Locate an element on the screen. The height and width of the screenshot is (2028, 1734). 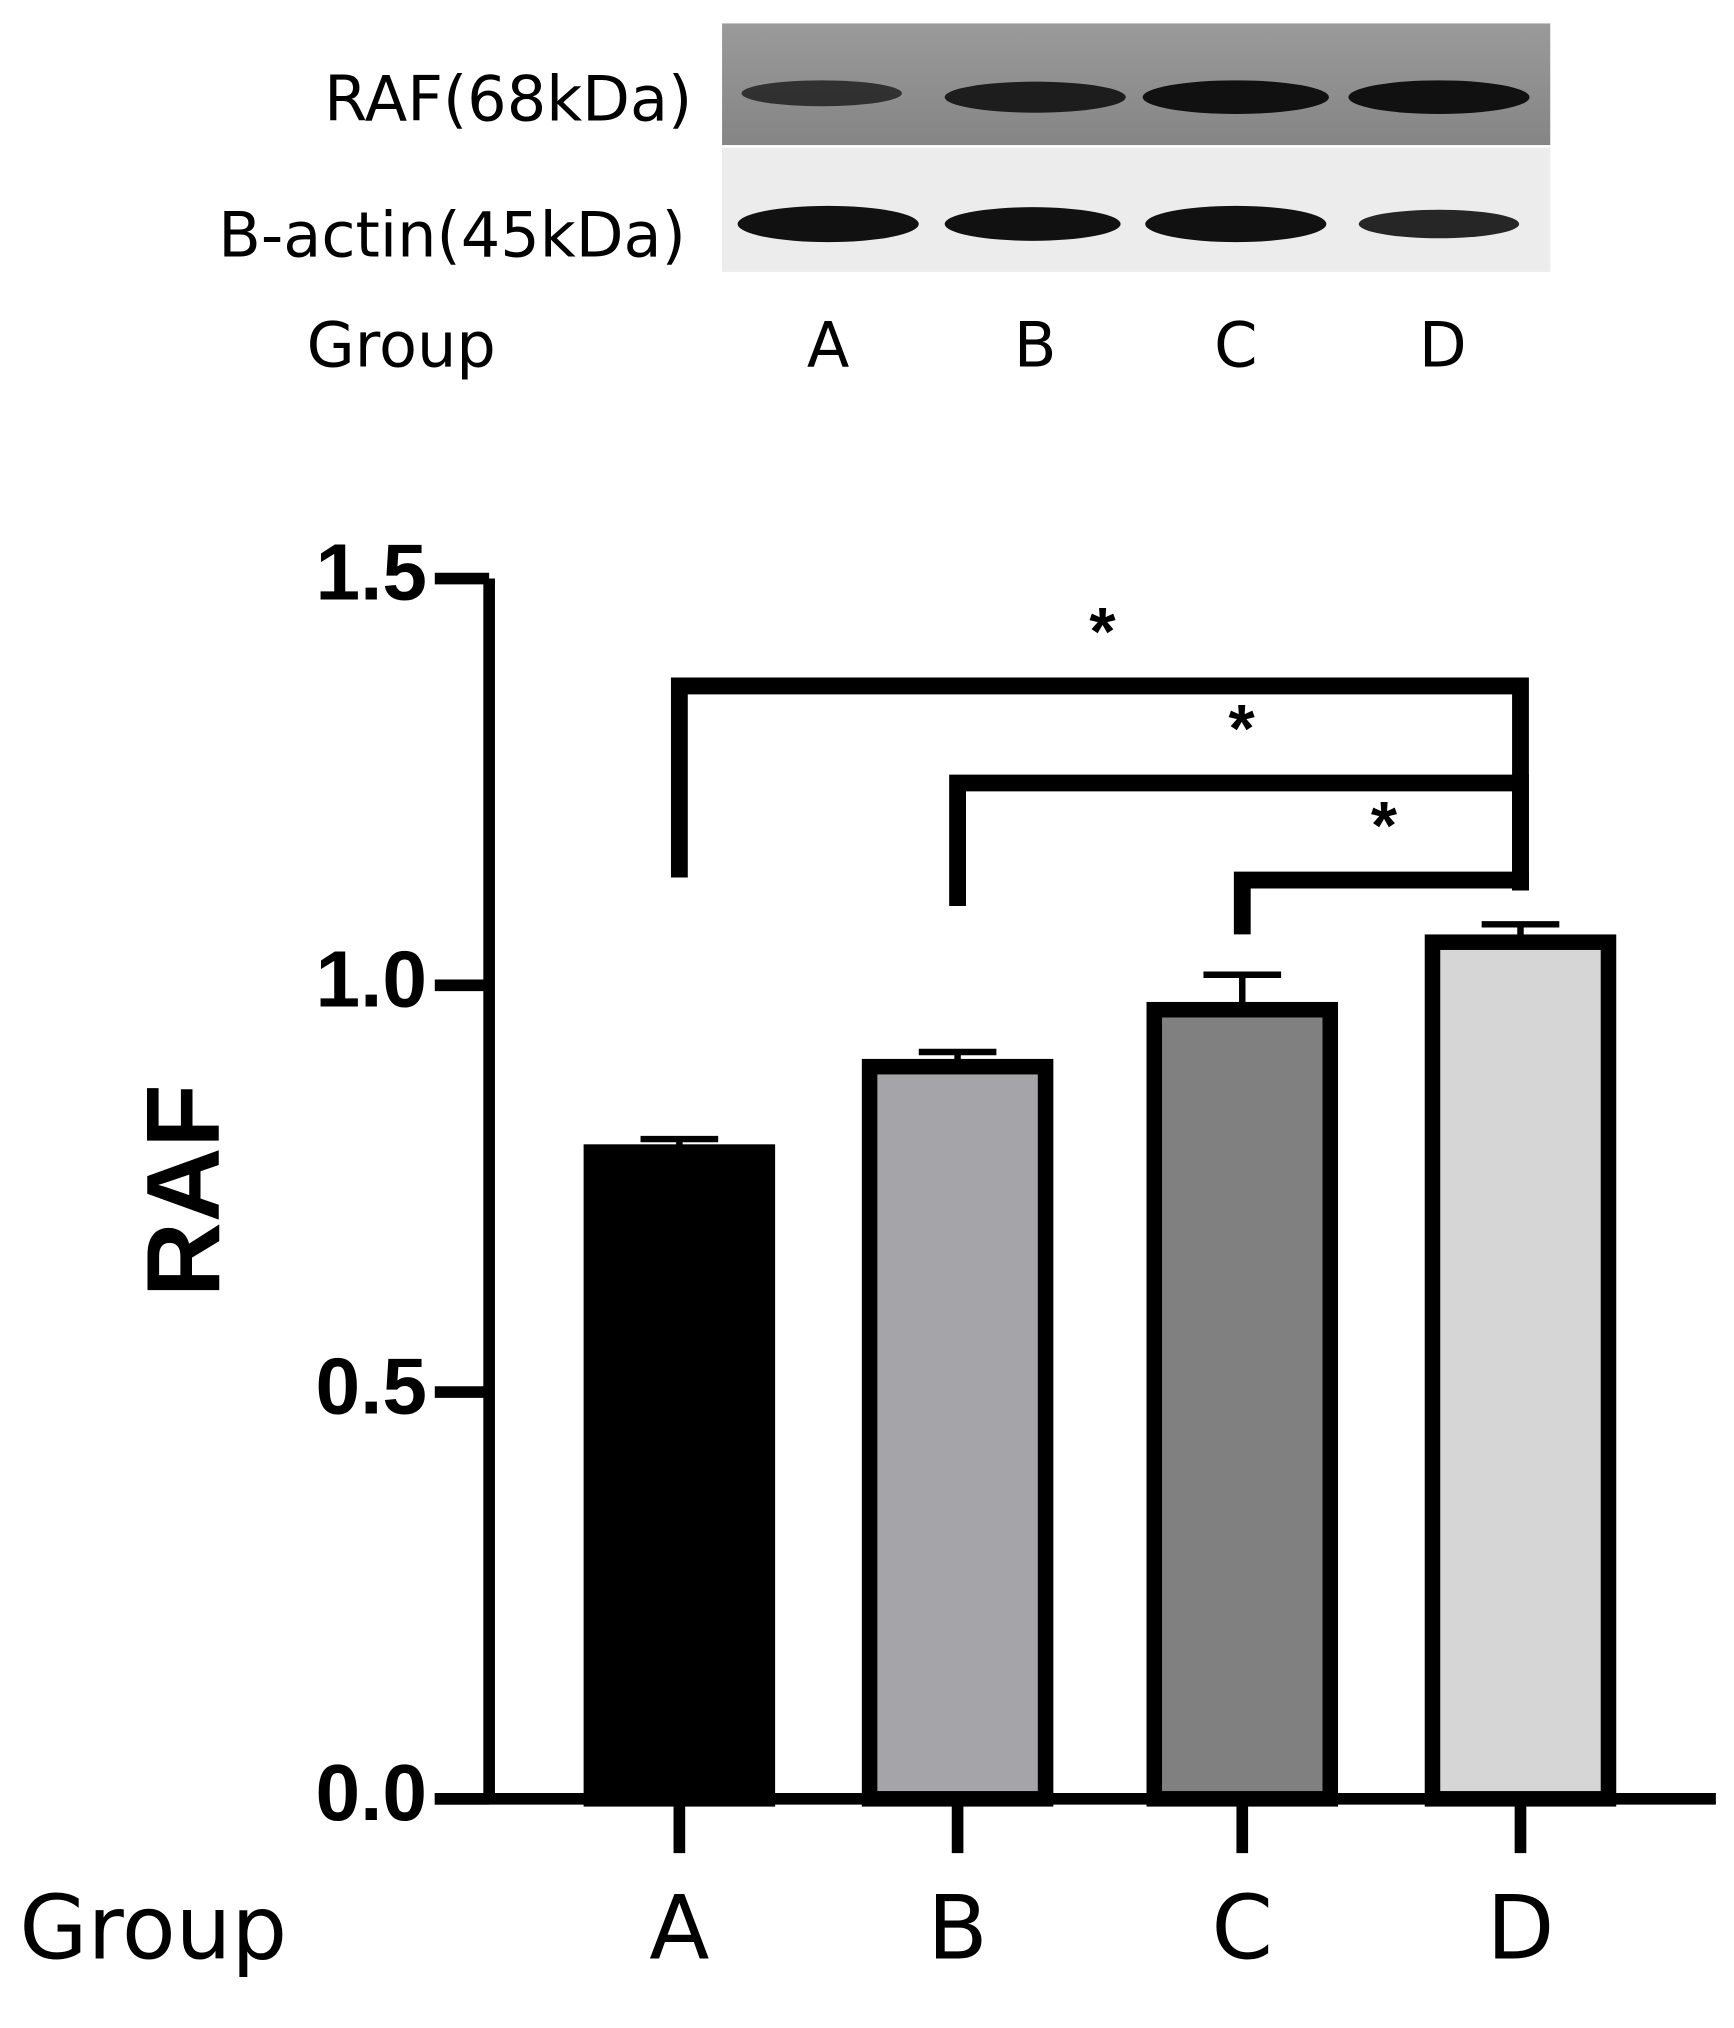
blot-bands is located at coordinates (1133, 161).